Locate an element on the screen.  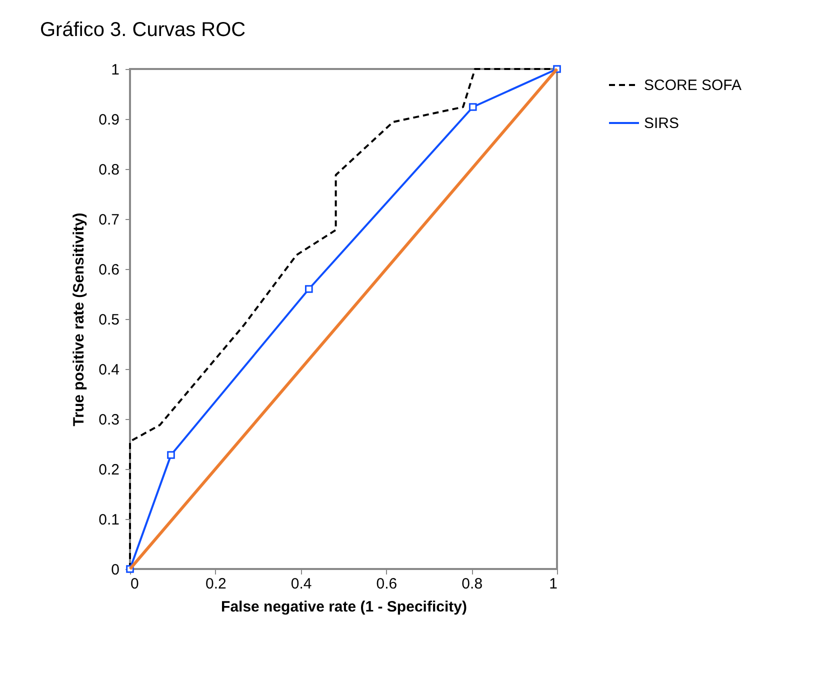
x-tick-label: 1 is located at coordinates (553, 584).